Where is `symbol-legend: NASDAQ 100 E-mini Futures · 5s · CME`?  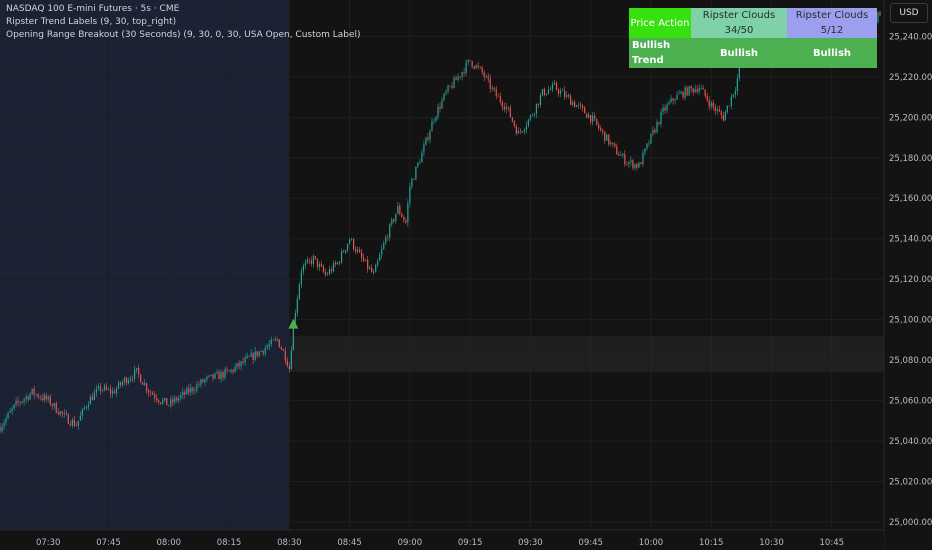
symbol-legend: NASDAQ 100 E-mini Futures · 5s · CME is located at coordinates (93, 9).